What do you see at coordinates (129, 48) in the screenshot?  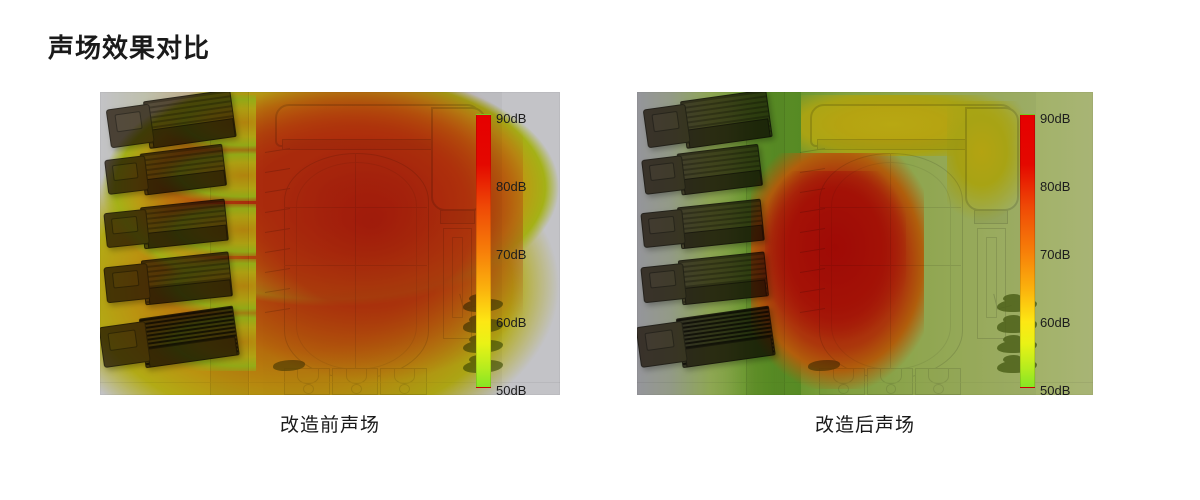 I see `page-title: 声场效果对比` at bounding box center [129, 48].